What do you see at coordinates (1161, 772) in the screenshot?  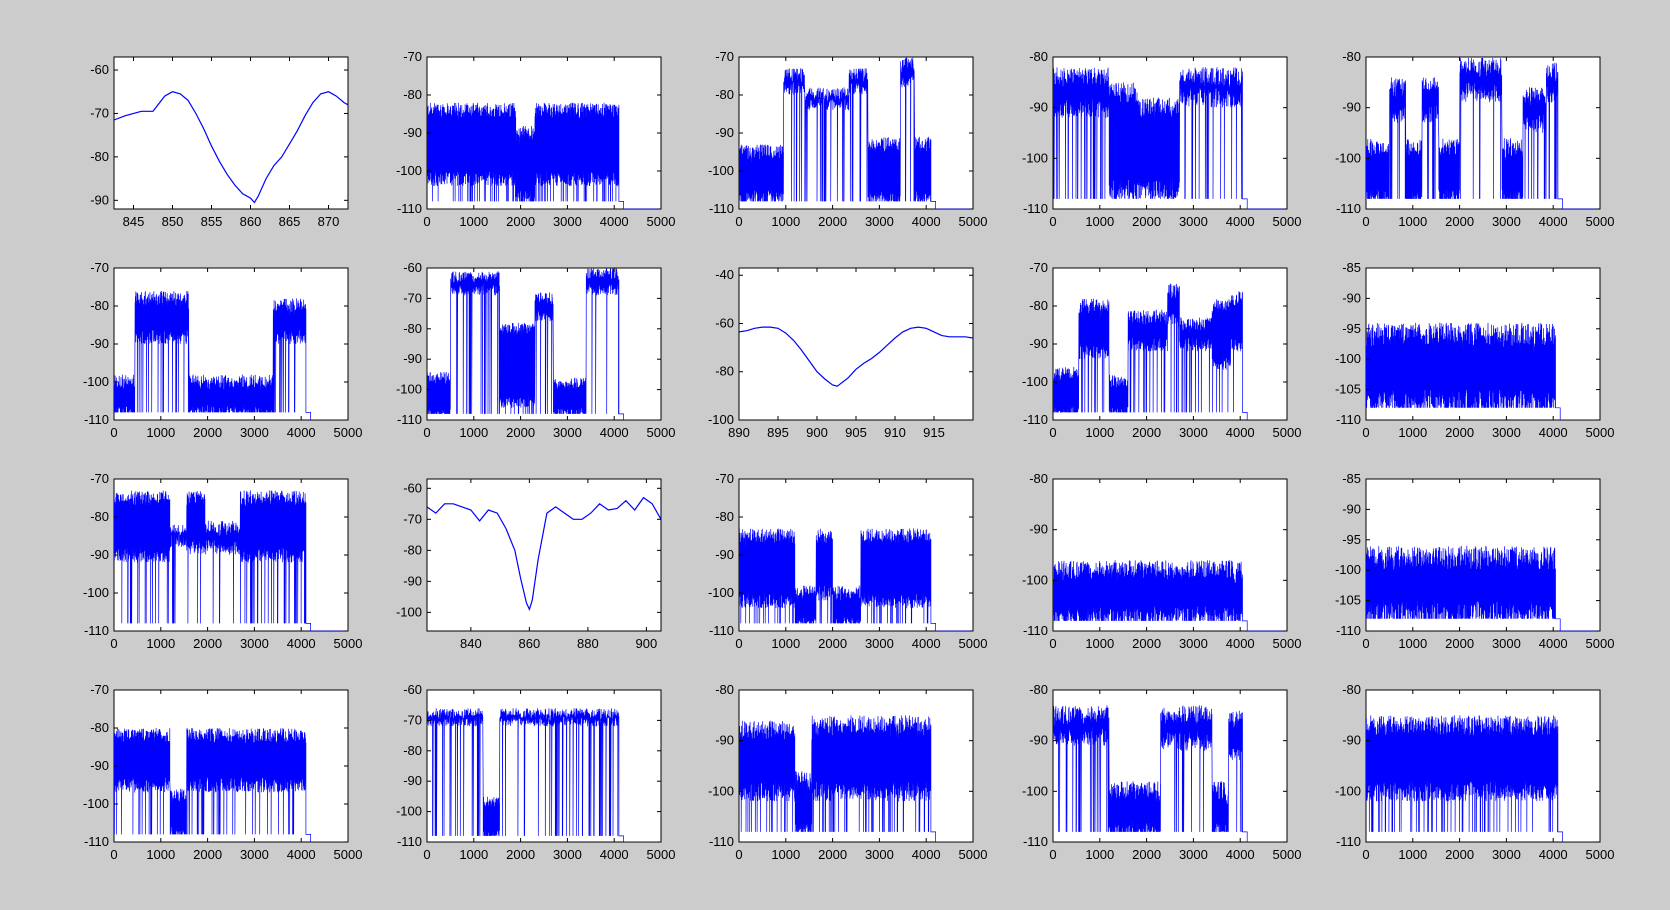 I see `subplot-19: 0 1000 2000 3000 4000 5000 -80 -90 -100 -110` at bounding box center [1161, 772].